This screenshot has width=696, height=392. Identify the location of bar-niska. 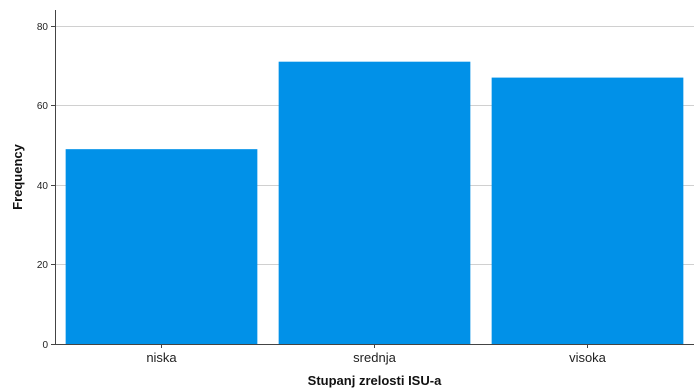
(161, 246).